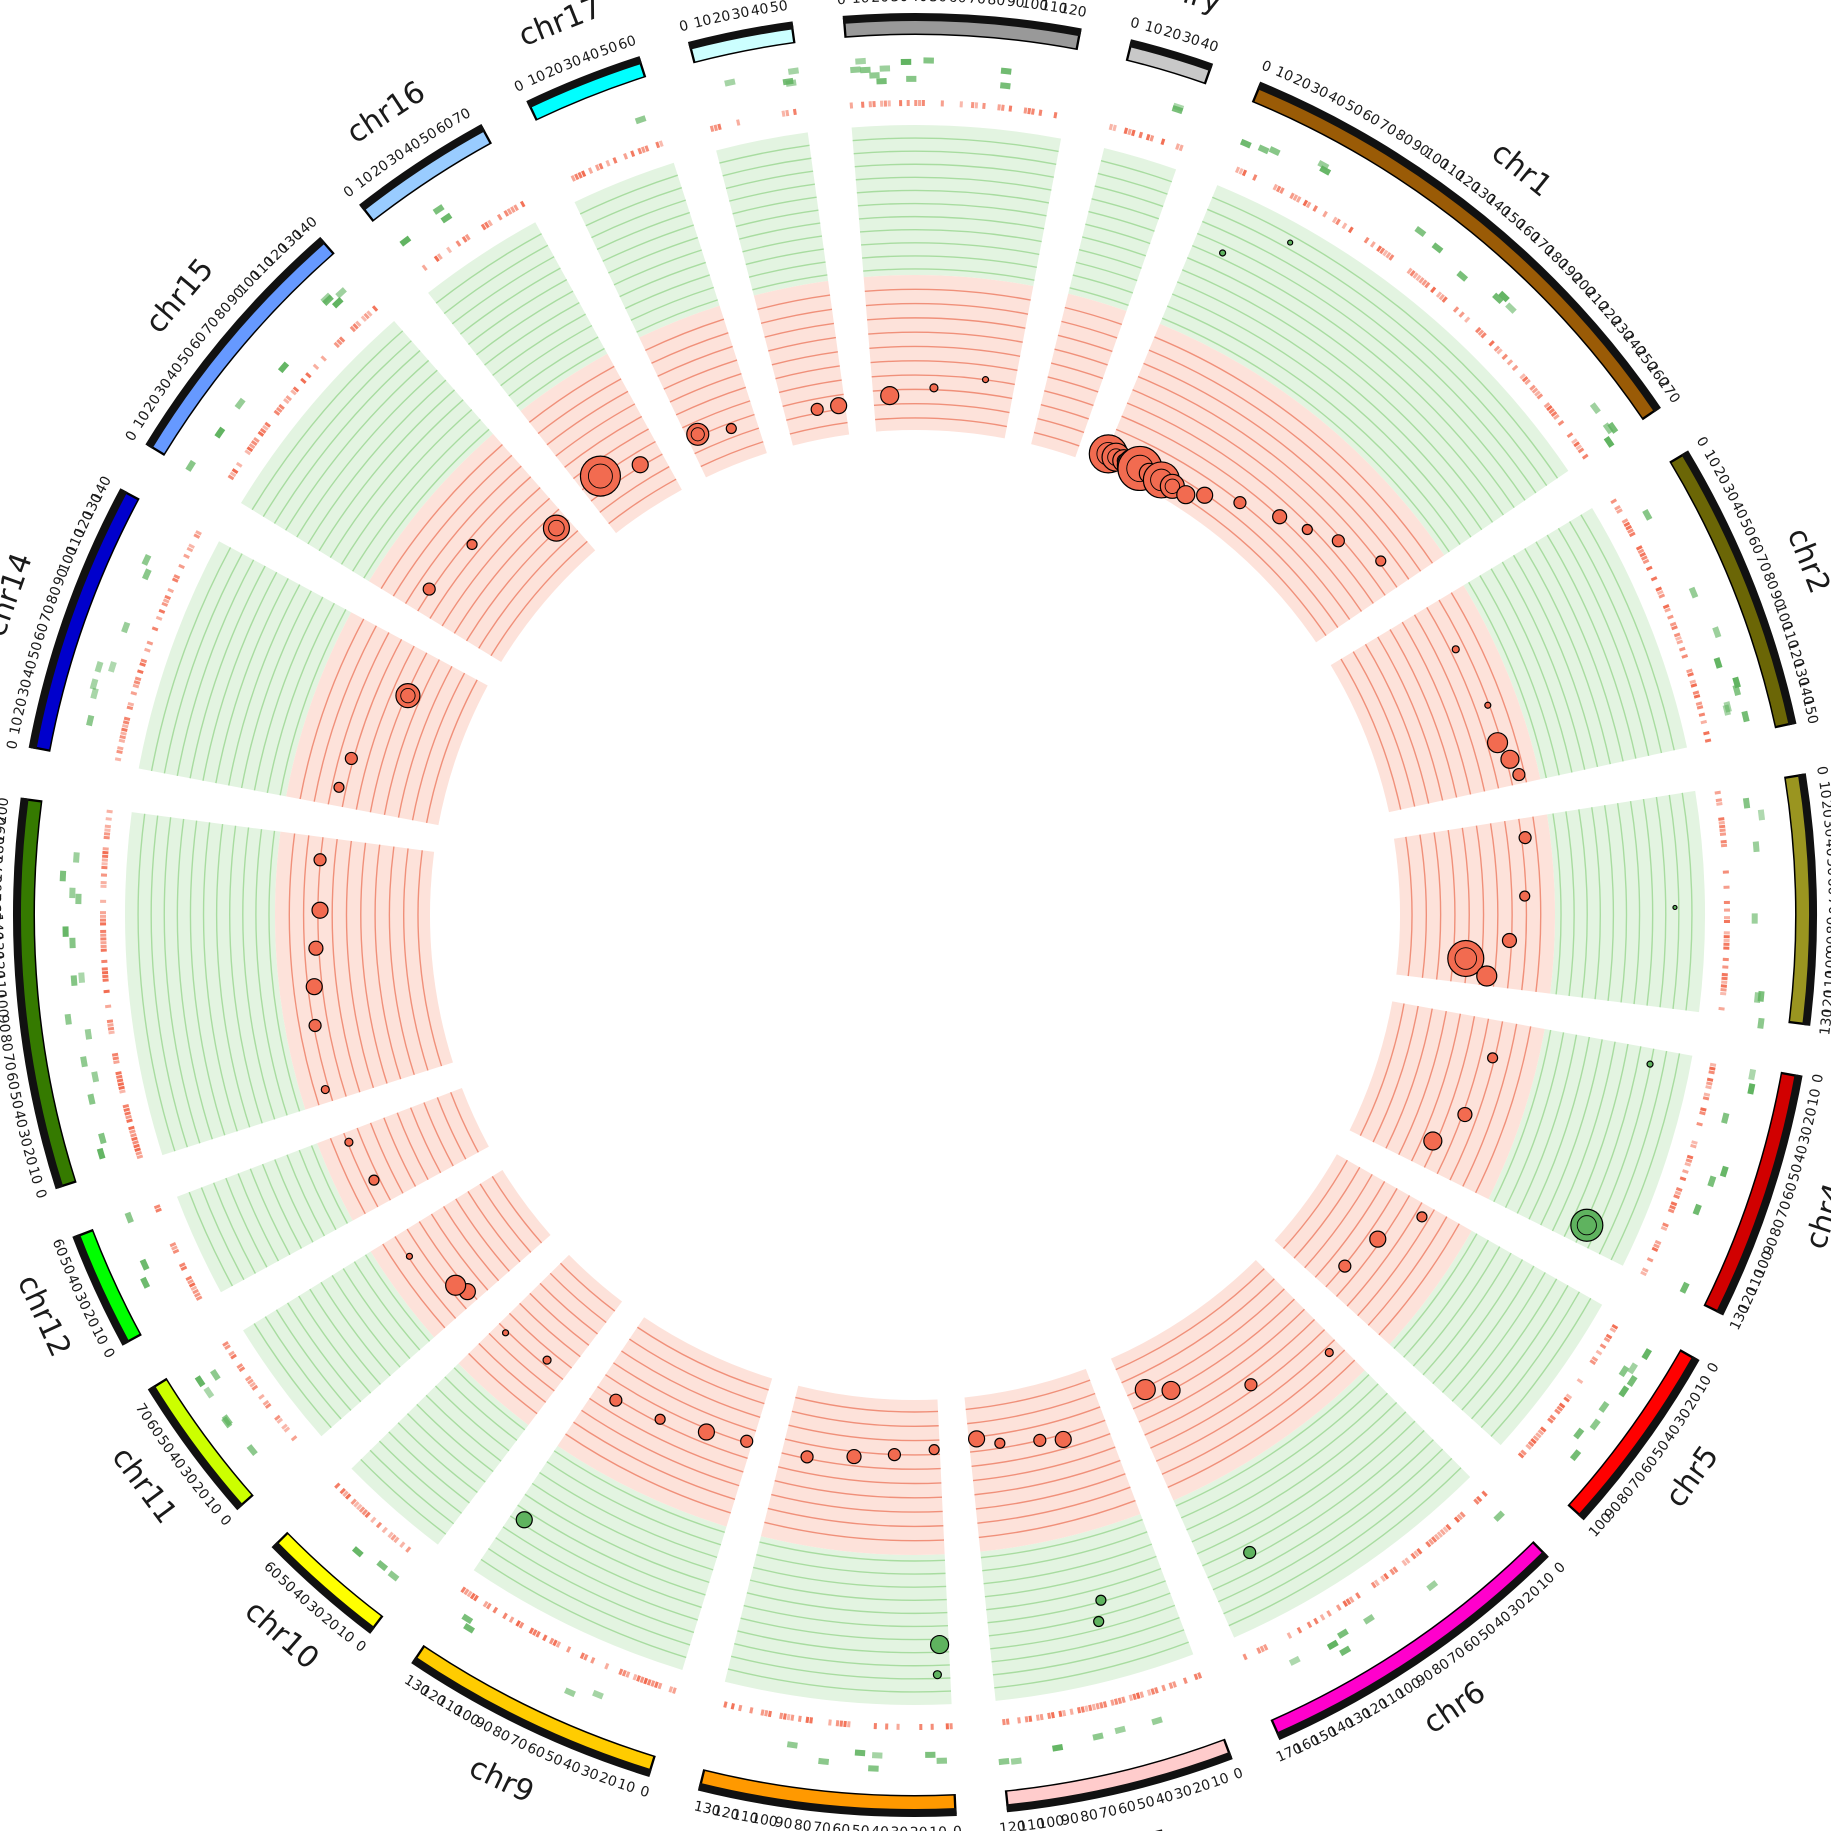  Describe the element at coordinates (828, 1790) in the screenshot. I see `ideogram-chr8` at that location.